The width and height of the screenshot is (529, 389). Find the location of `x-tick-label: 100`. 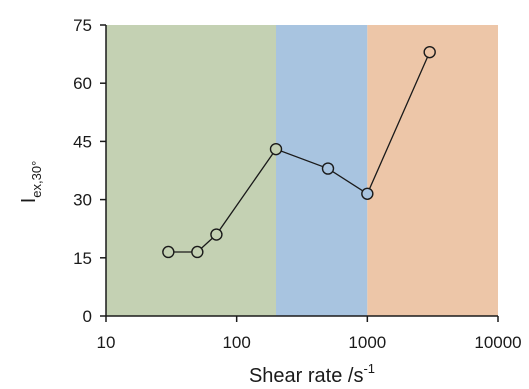

x-tick-label: 100 is located at coordinates (236, 342).